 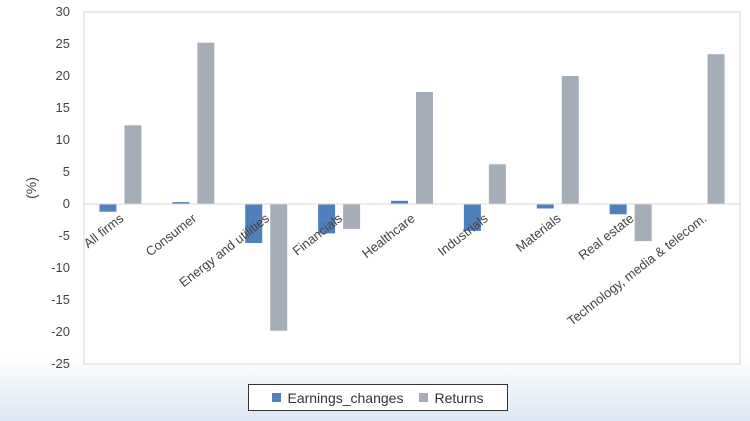 What do you see at coordinates (63, 11) in the screenshot?
I see `y-tick-label: 30` at bounding box center [63, 11].